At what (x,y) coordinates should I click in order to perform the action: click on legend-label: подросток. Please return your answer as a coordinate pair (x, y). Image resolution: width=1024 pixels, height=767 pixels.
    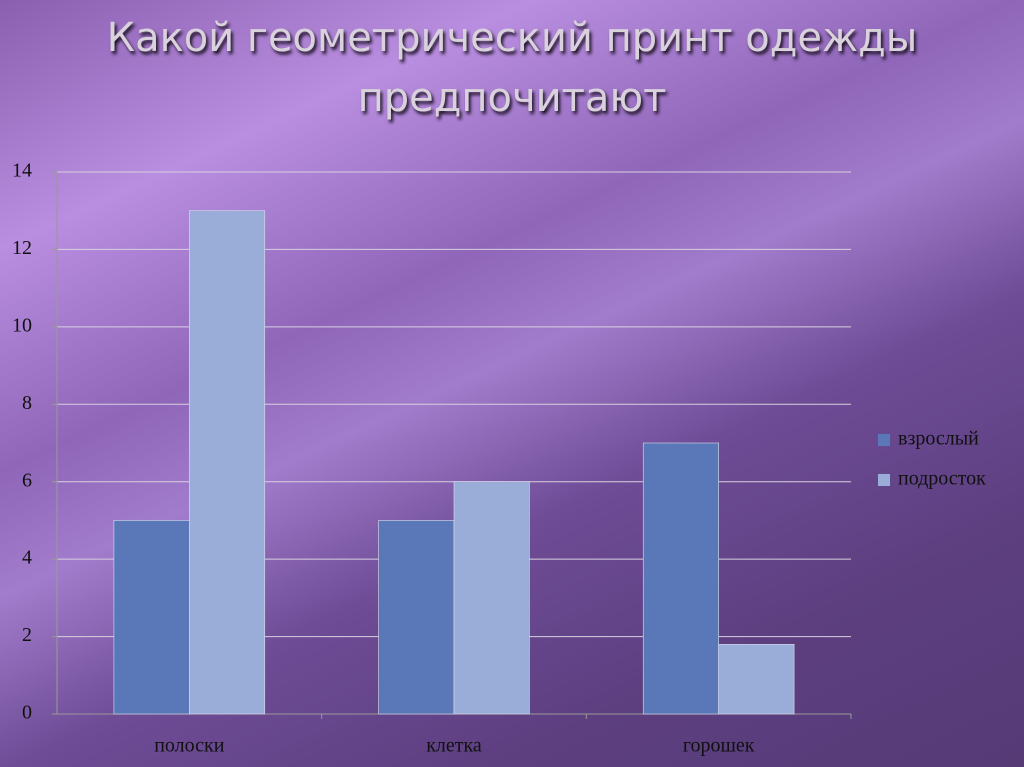
    Looking at the image, I should click on (942, 479).